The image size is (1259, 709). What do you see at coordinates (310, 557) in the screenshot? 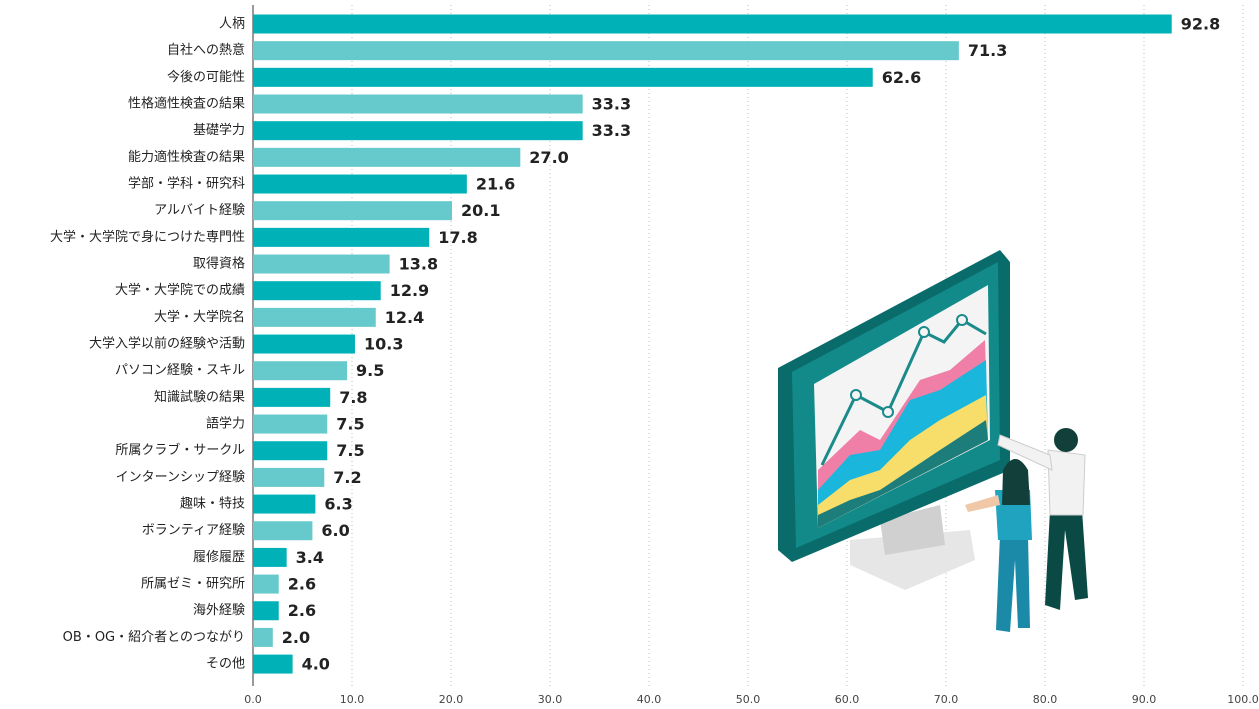
I see `value-label: 3.4` at bounding box center [310, 557].